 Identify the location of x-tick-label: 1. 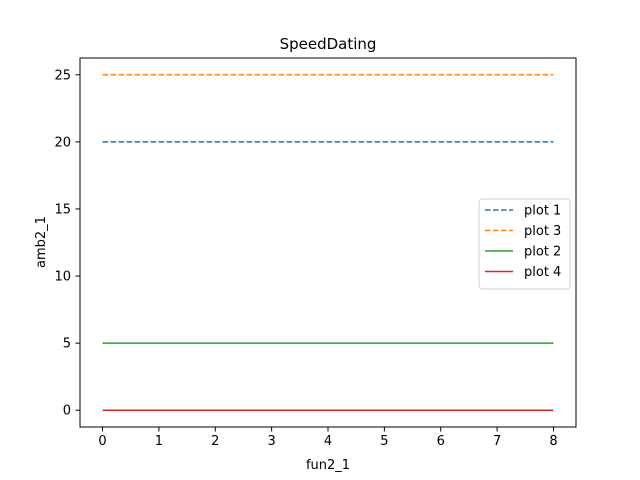
(159, 441).